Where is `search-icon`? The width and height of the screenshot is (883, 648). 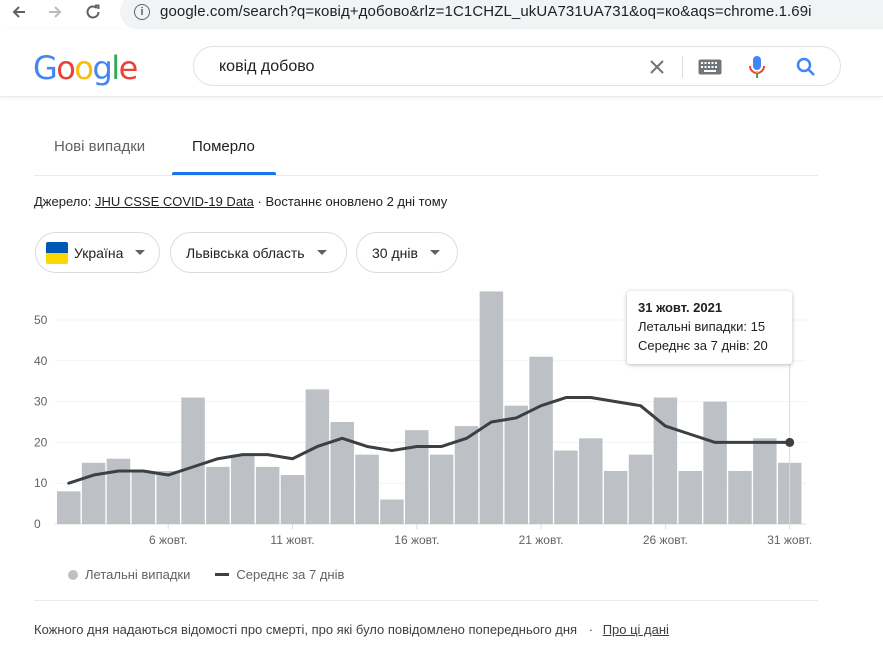 search-icon is located at coordinates (806, 67).